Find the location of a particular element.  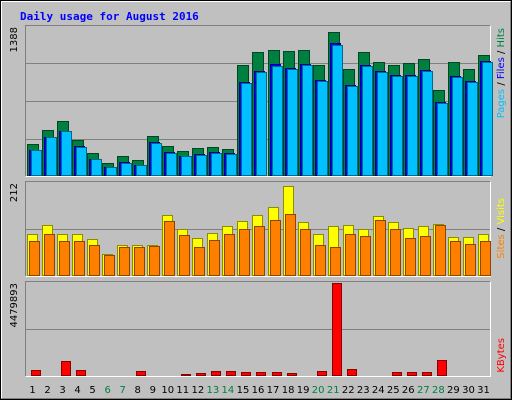

x-tick-label: 24 is located at coordinates (378, 390).